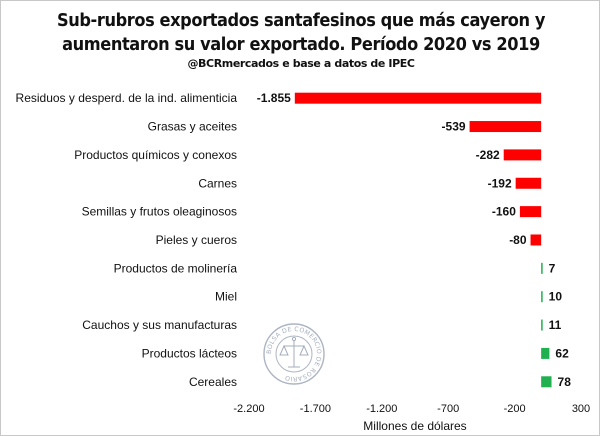  Describe the element at coordinates (226, 297) in the screenshot. I see `category-label-7: Miel` at that location.